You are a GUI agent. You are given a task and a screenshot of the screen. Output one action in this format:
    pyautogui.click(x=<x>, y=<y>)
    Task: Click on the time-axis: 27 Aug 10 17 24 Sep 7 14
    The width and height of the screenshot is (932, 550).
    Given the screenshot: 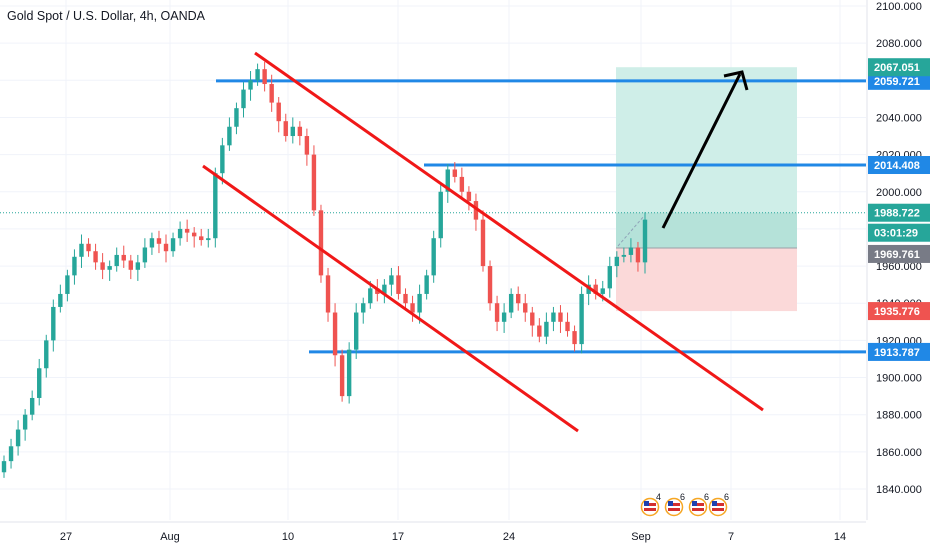 What is the action you would take?
    pyautogui.click(x=433, y=532)
    